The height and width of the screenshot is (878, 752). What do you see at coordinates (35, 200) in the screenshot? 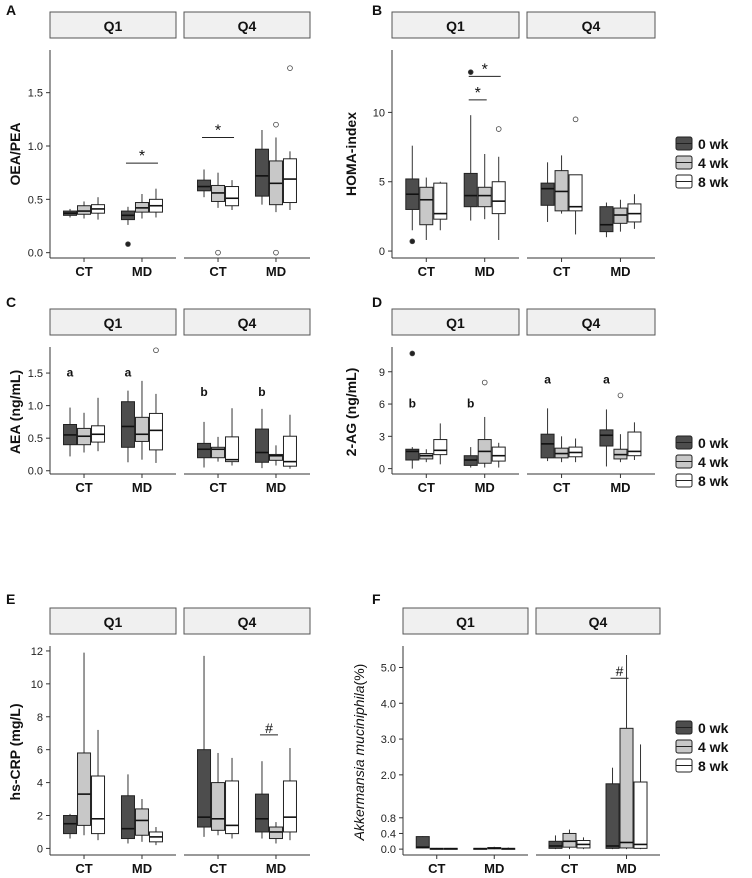
I see `y-tick-label: 0.5` at bounding box center [35, 200].